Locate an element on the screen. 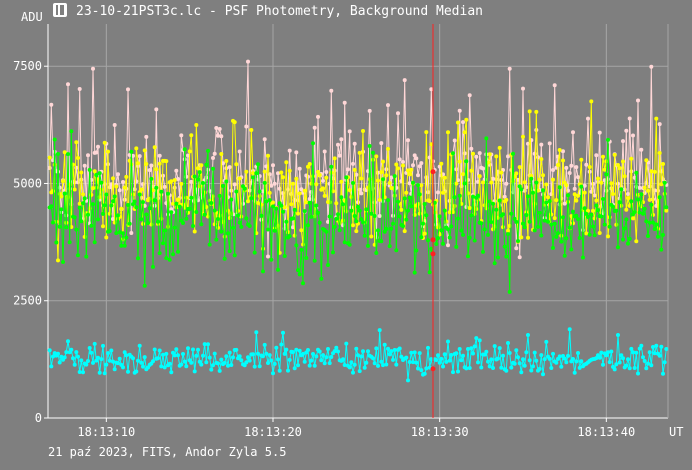 This screenshot has width=692, height=470. cursor-marker is located at coordinates (433, 172).